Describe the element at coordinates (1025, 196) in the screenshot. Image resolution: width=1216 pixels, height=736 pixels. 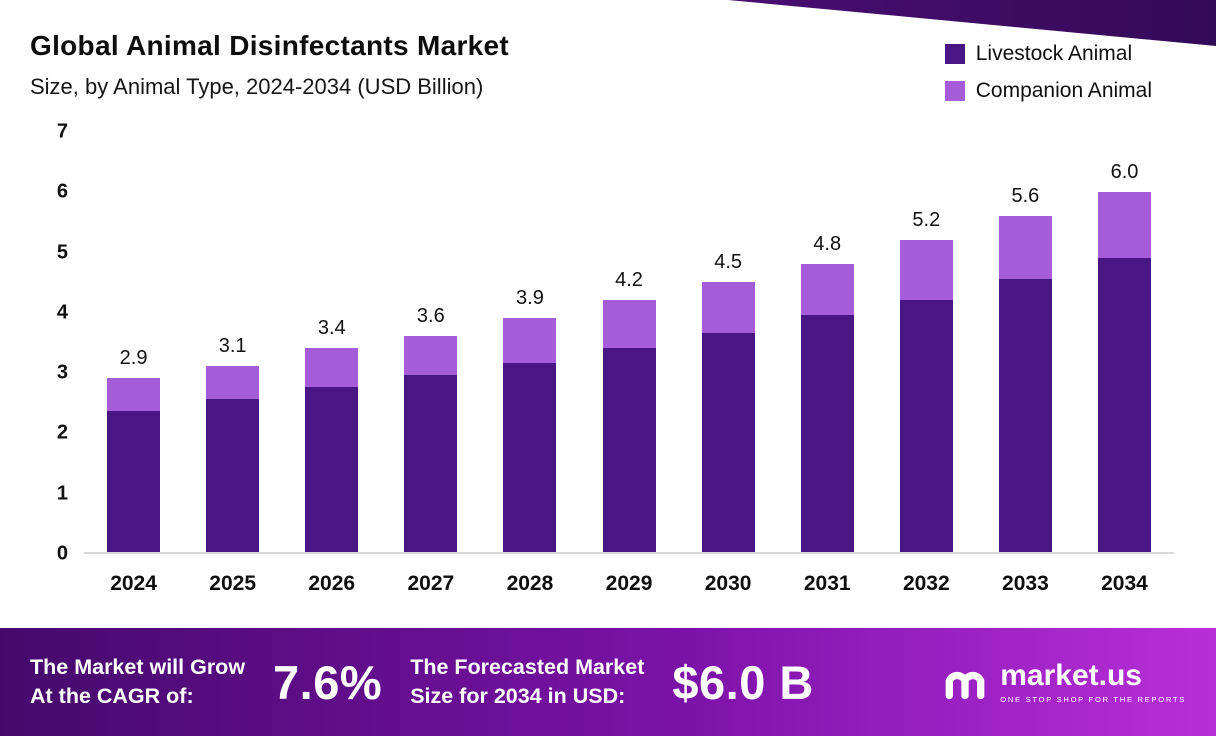
I see `bar-total-label: 5.6` at that location.